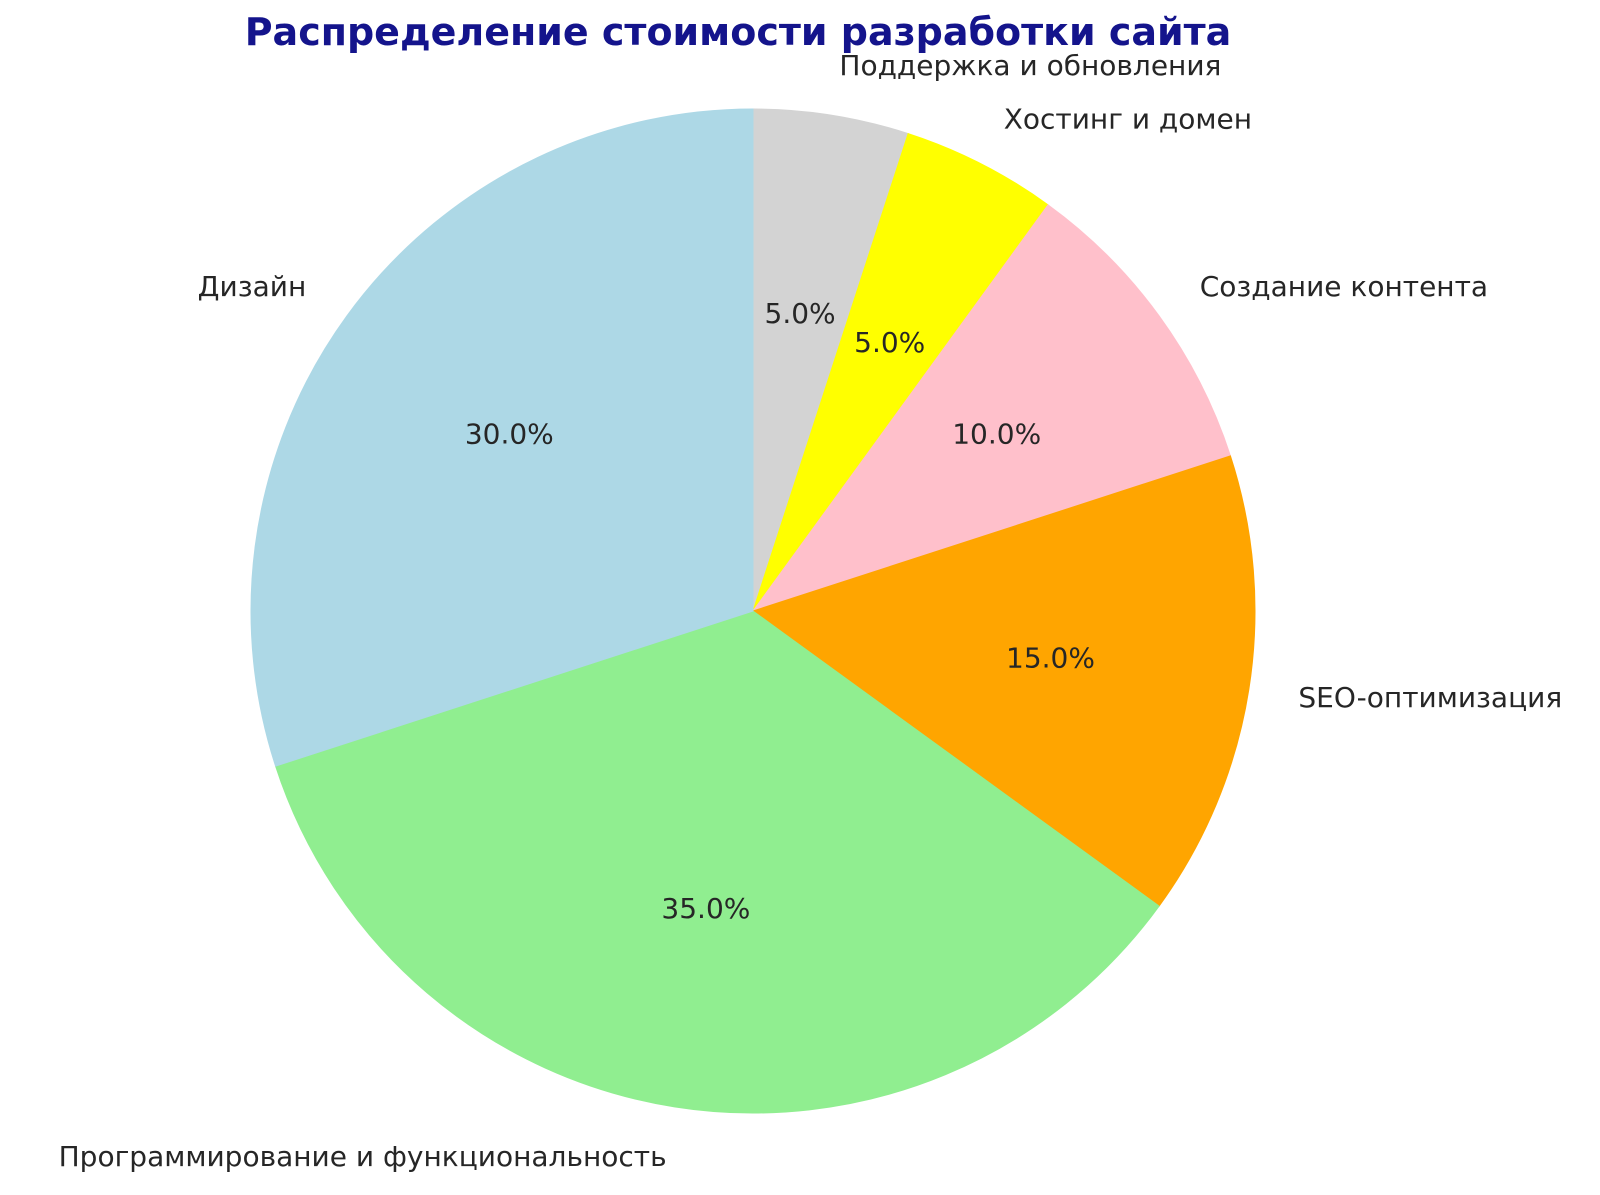 The height and width of the screenshot is (1195, 1600). What do you see at coordinates (363, 1156) in the screenshot?
I see `slice-label: Программирование и функциональность` at bounding box center [363, 1156].